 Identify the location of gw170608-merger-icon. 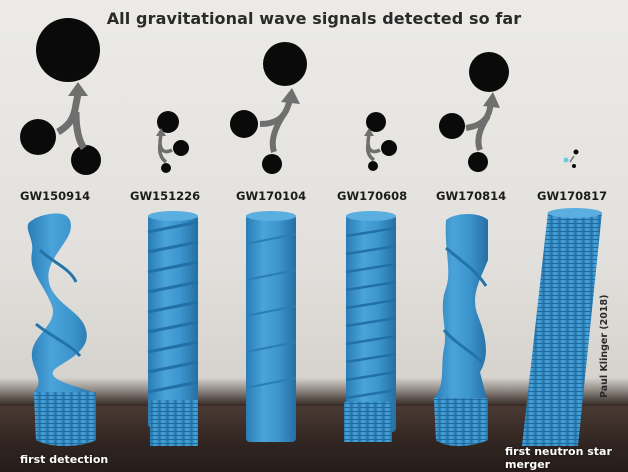
(380, 141).